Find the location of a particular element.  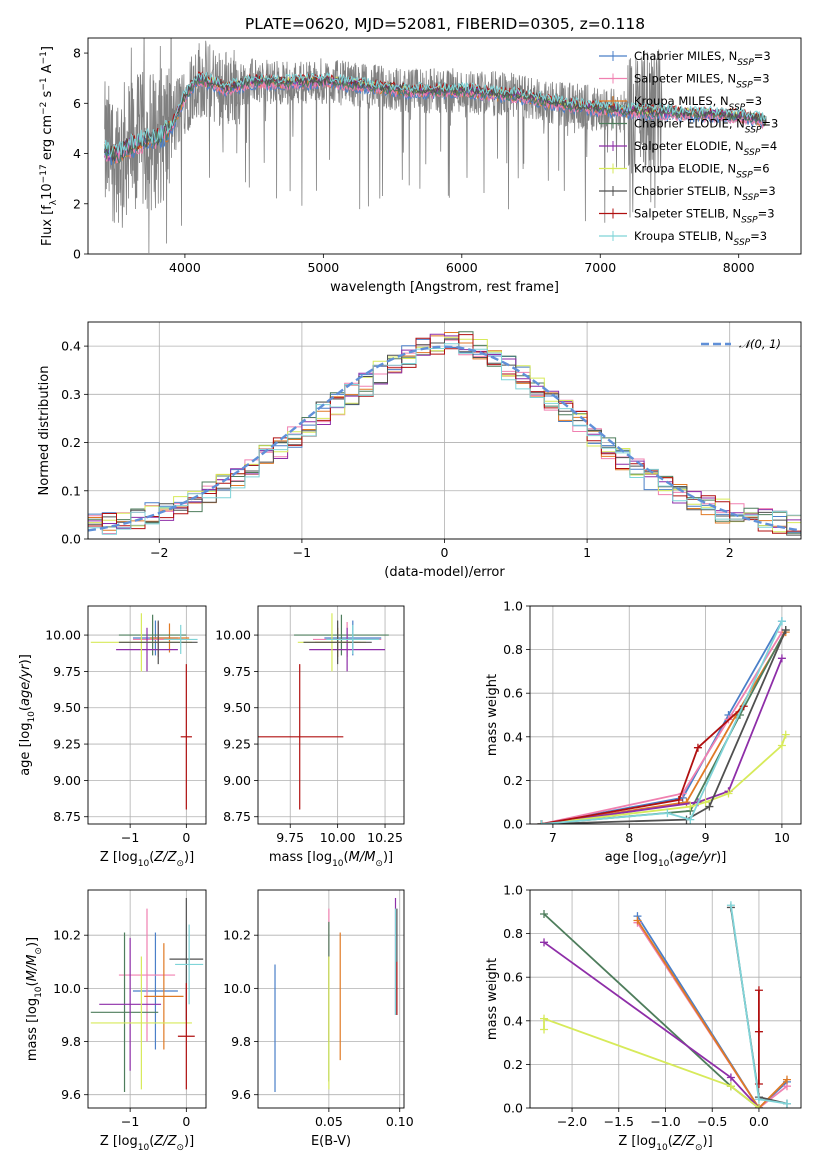

legend-label: Kroupa STELIB, NSSP=3 is located at coordinates (700, 238).